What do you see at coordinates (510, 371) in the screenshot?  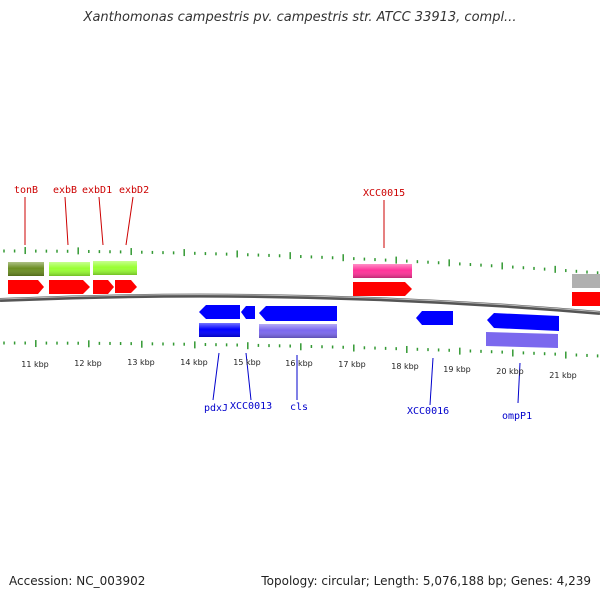 I see `tick-label-20: 20 kbp` at bounding box center [510, 371].